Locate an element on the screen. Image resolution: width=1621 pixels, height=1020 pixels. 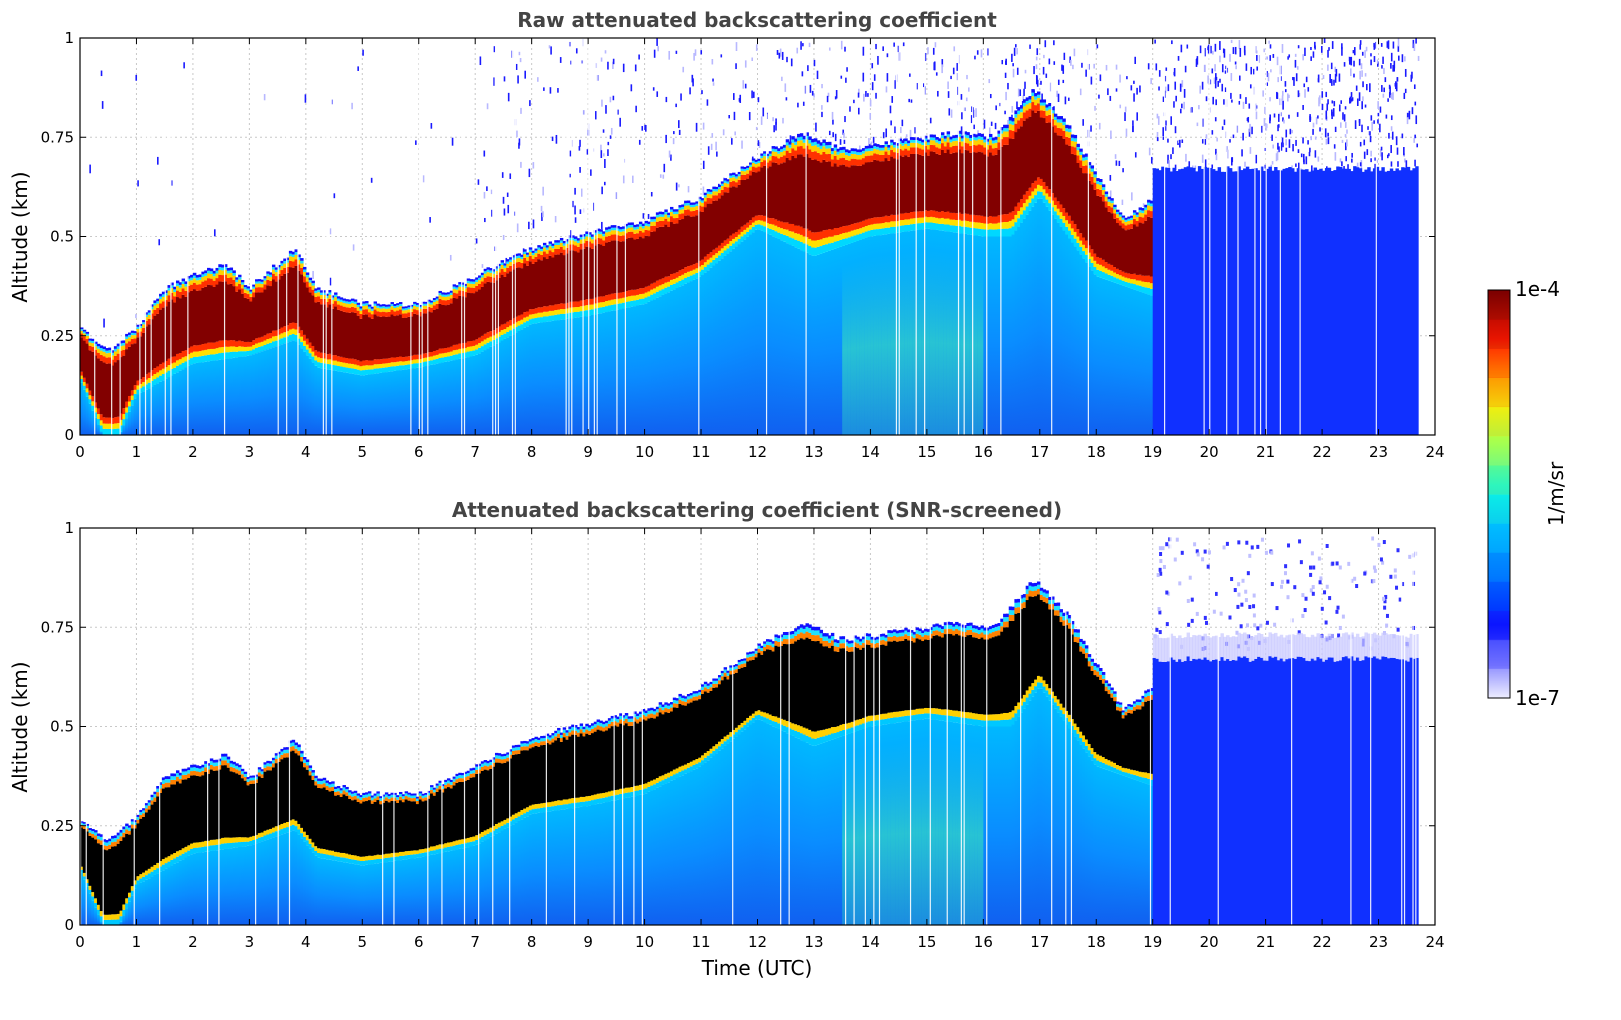
raw-y-axis-label: Altitude (km) is located at coordinates (20, 236).